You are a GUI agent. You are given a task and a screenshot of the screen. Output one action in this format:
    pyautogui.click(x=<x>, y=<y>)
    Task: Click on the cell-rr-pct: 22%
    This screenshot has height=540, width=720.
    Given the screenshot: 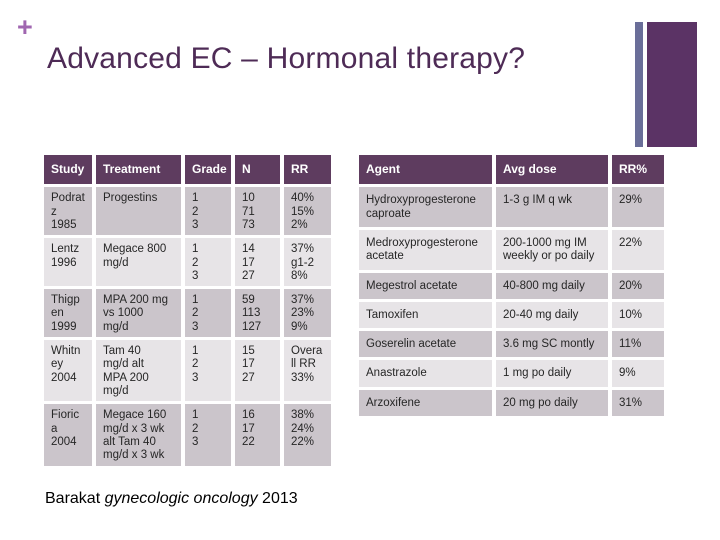 What is the action you would take?
    pyautogui.click(x=638, y=249)
    